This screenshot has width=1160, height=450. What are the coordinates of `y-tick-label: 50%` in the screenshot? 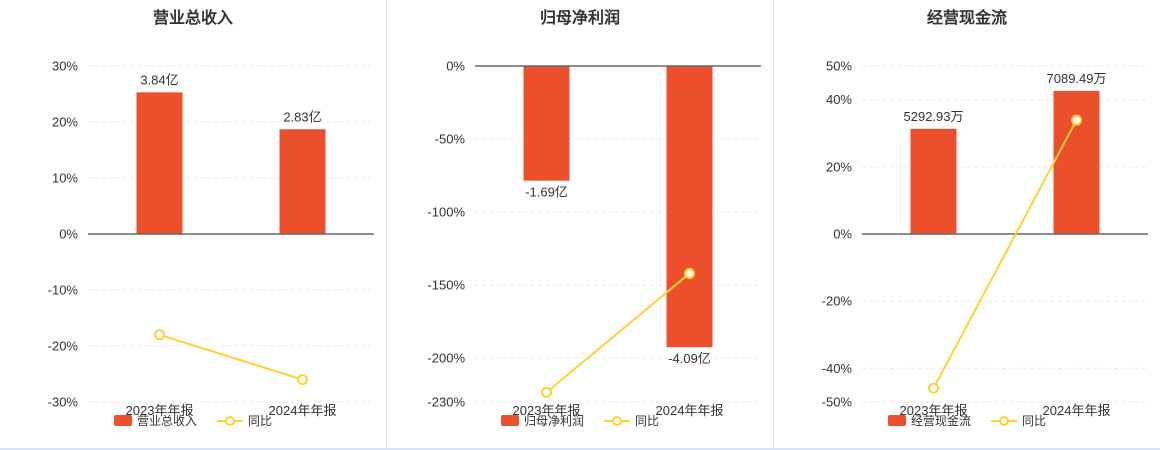 It's located at (839, 66).